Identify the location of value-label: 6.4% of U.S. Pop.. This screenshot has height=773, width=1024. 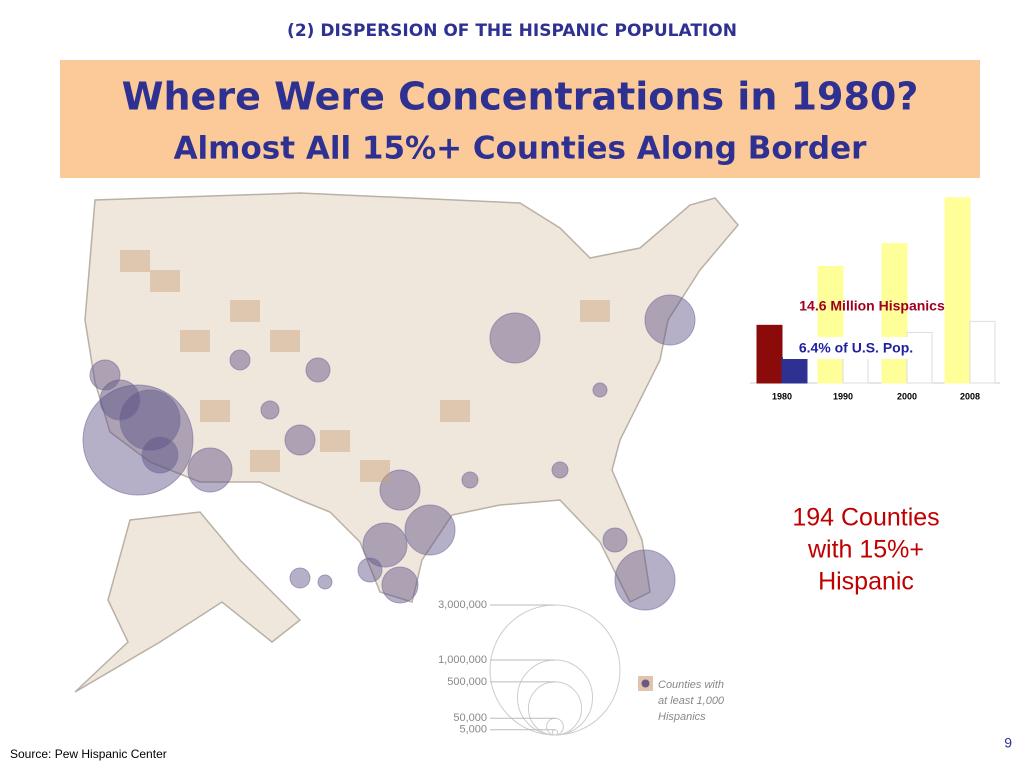
(856, 348).